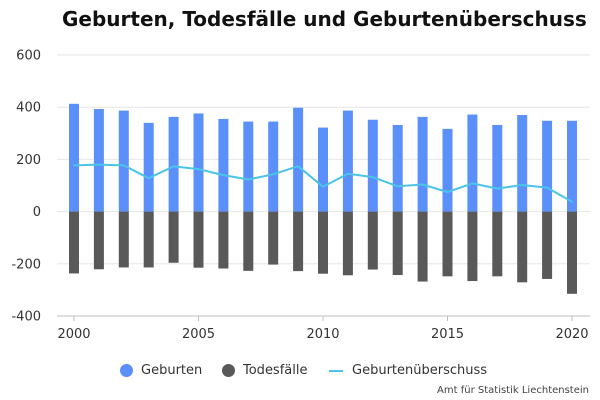  I want to click on x-tick-label: 2010, so click(322, 334).